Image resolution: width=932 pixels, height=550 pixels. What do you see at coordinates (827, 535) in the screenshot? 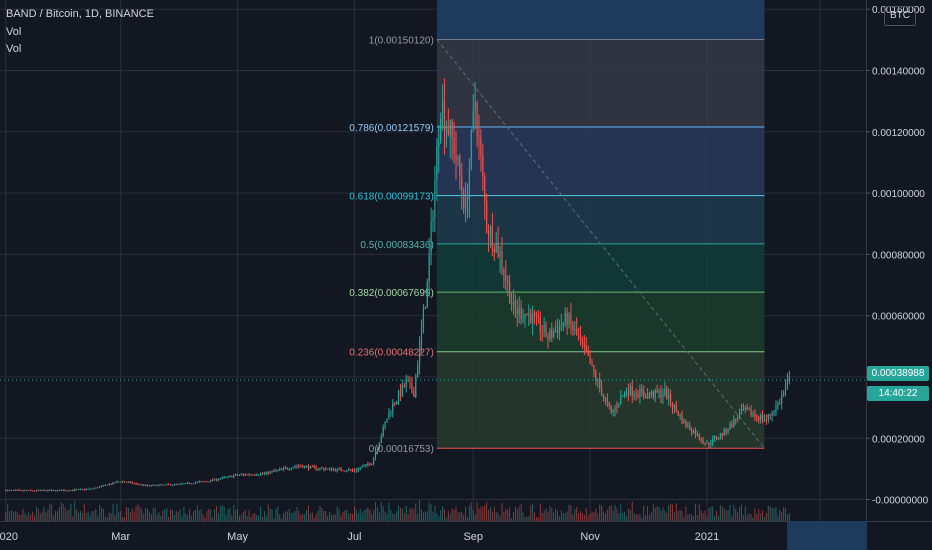
I see `axis-settings-corner` at bounding box center [827, 535].